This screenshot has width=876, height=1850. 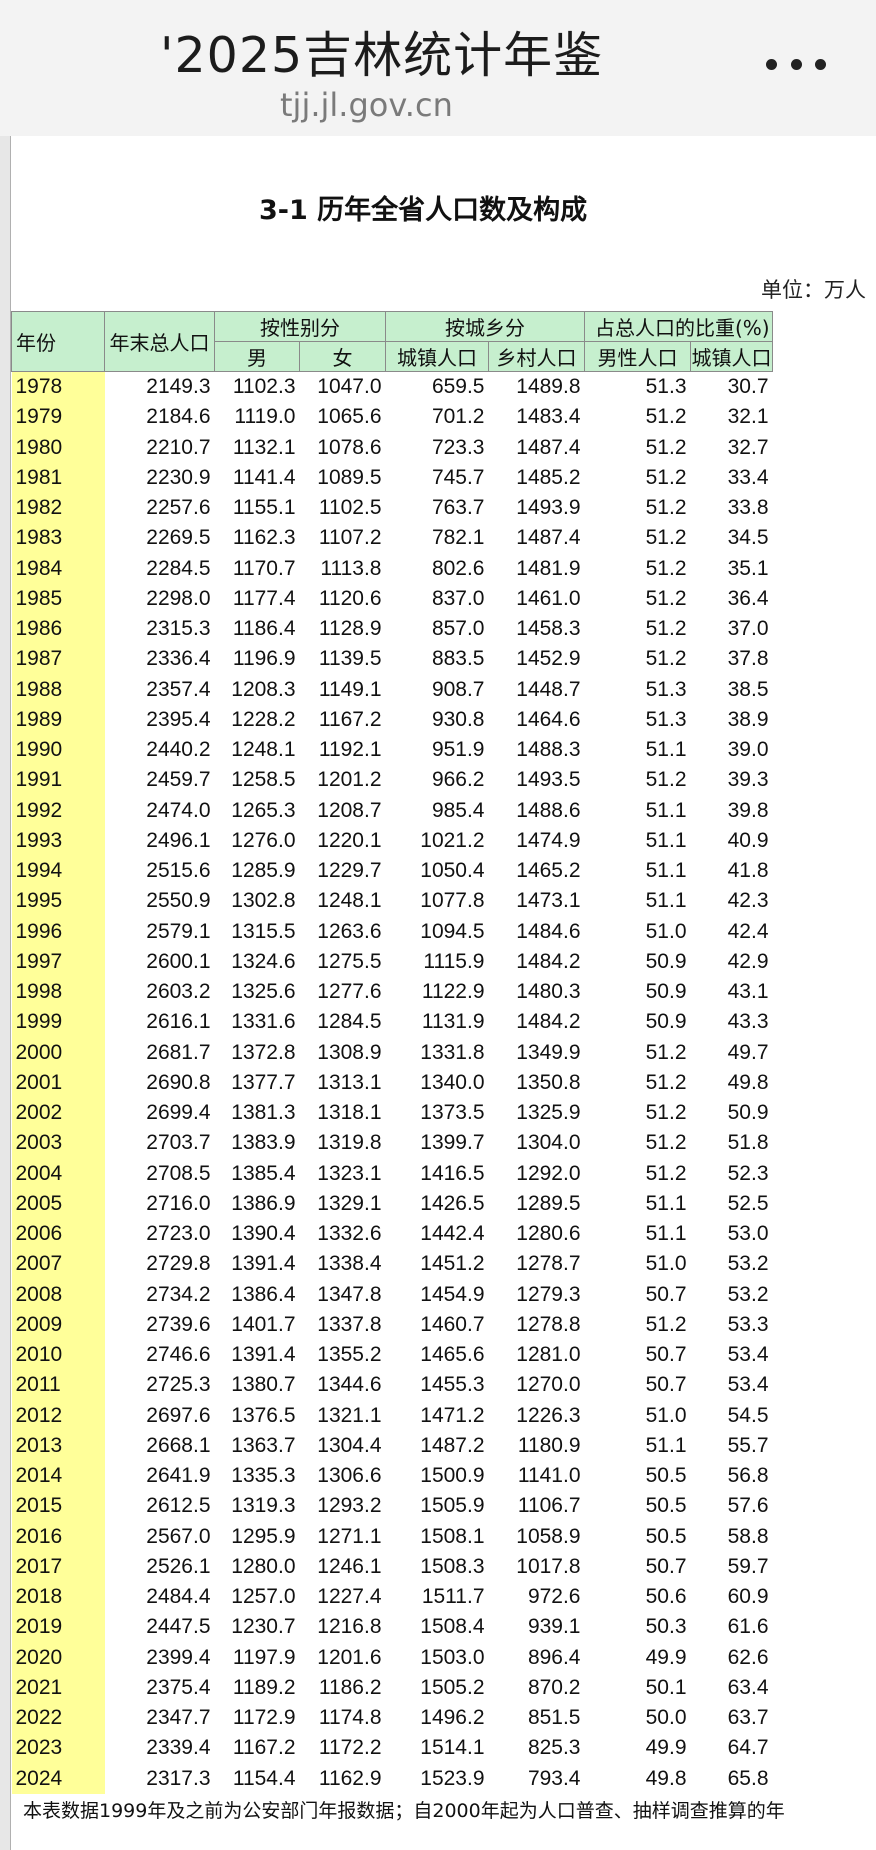 I want to click on value-cell: 1315.5, so click(x=263, y=931).